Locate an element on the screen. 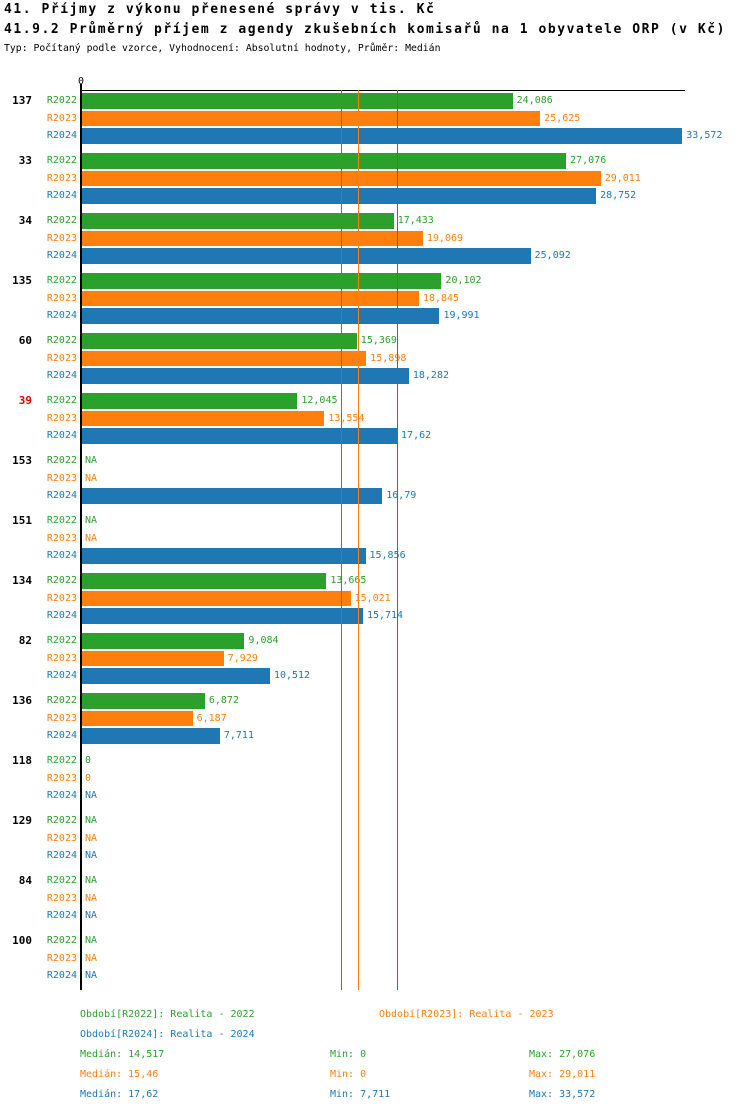 This screenshot has height=1112, width=750. orp-label: 151 is located at coordinates (22, 520).